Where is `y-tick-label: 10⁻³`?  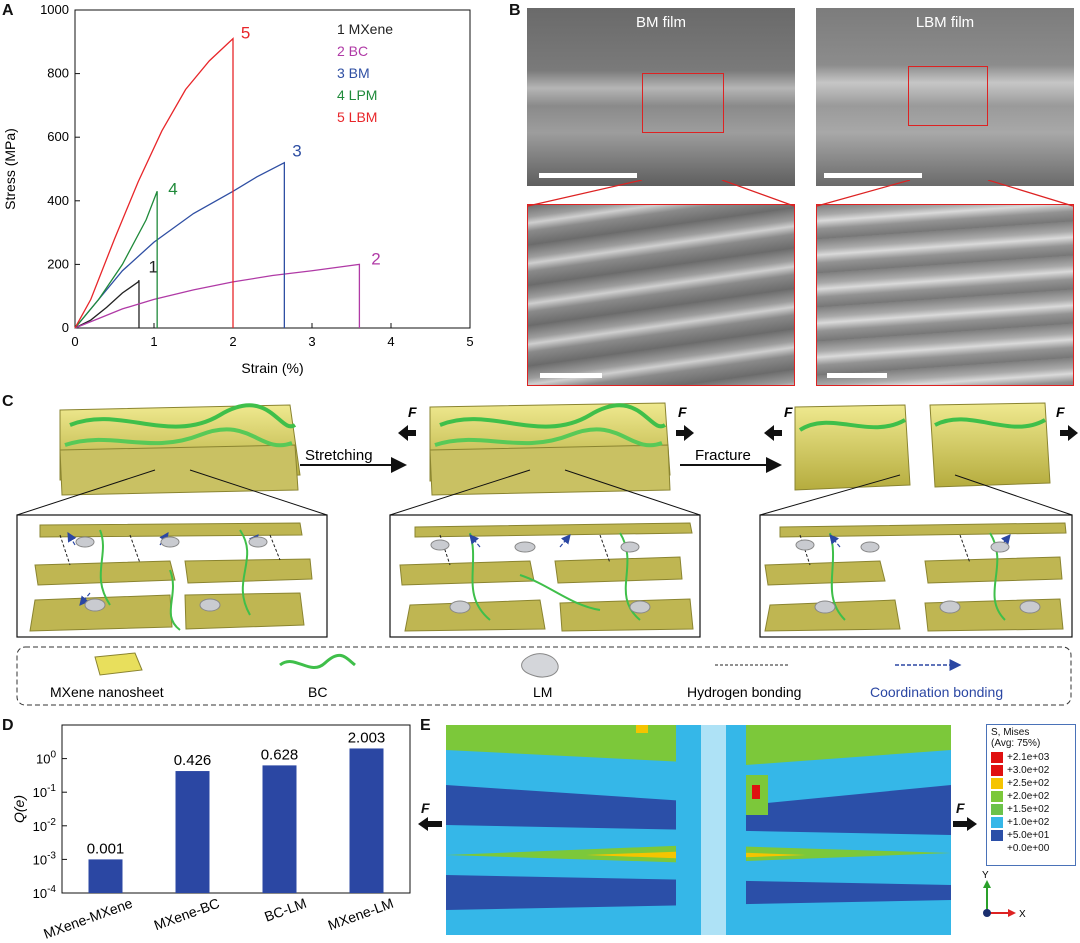 y-tick-label: 10⁻³ is located at coordinates (45, 858).